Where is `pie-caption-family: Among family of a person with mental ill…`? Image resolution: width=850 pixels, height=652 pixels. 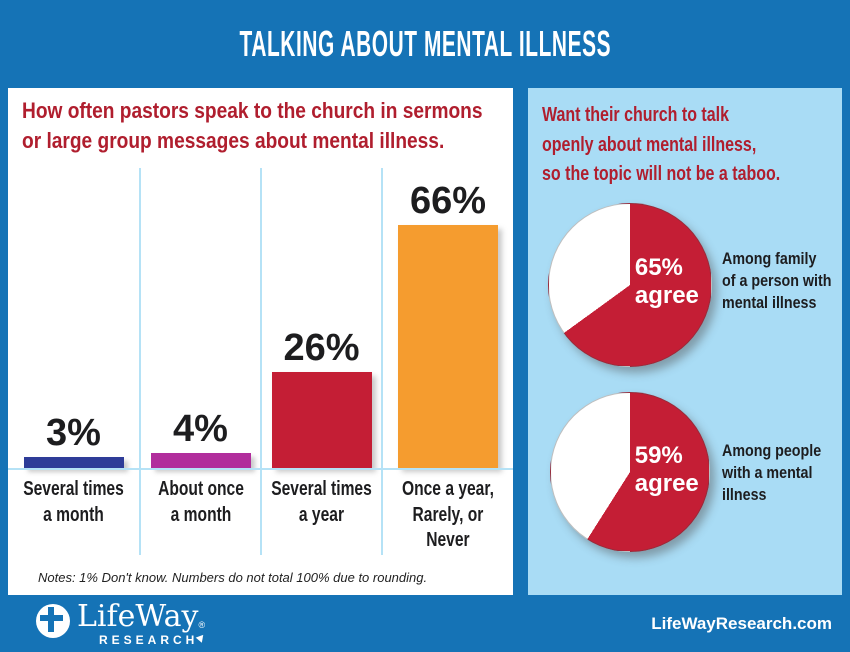
pie-caption-family: Among family of a person with mental ill… is located at coordinates (777, 281).